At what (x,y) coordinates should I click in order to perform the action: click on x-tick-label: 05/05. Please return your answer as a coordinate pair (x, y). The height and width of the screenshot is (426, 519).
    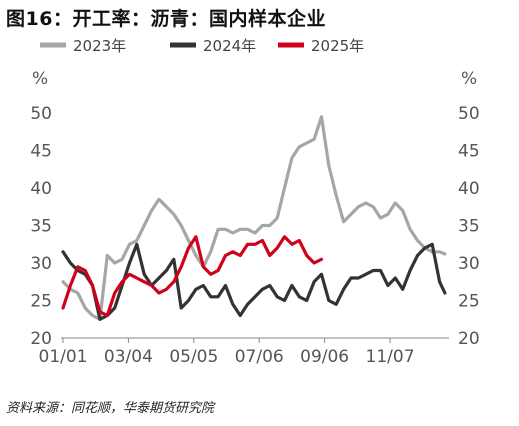
    Looking at the image, I should click on (193, 357).